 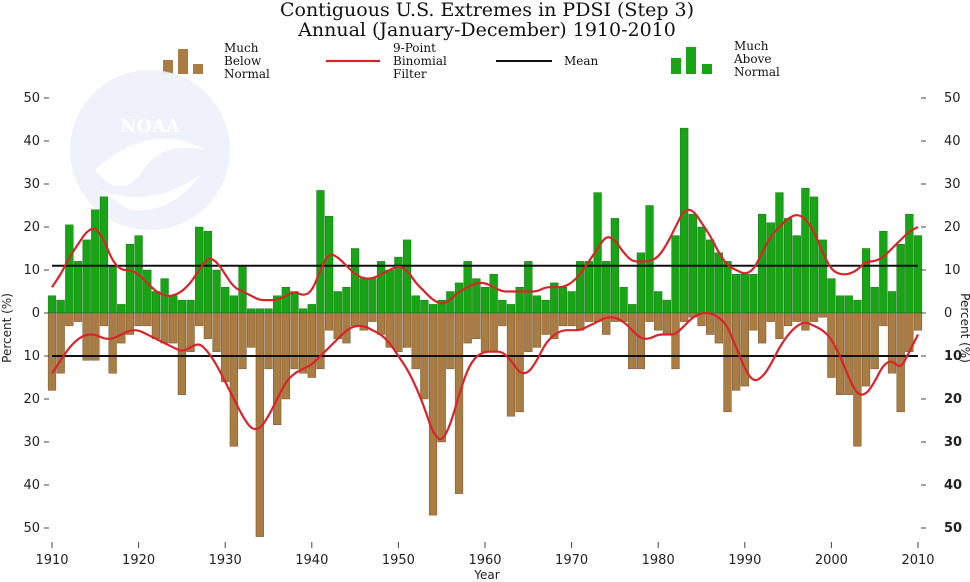 What do you see at coordinates (805, 251) in the screenshot?
I see `bar-above-1997` at bounding box center [805, 251].